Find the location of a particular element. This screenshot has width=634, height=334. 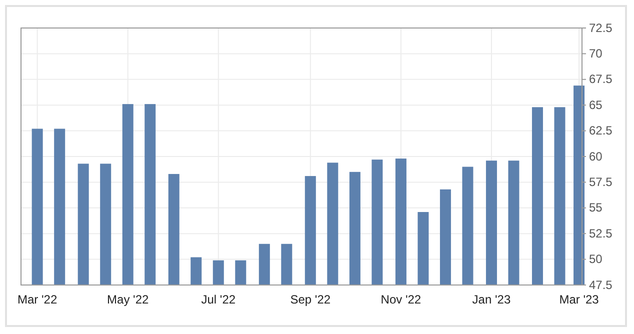

x-tick-label: Mar '23 is located at coordinates (579, 299).